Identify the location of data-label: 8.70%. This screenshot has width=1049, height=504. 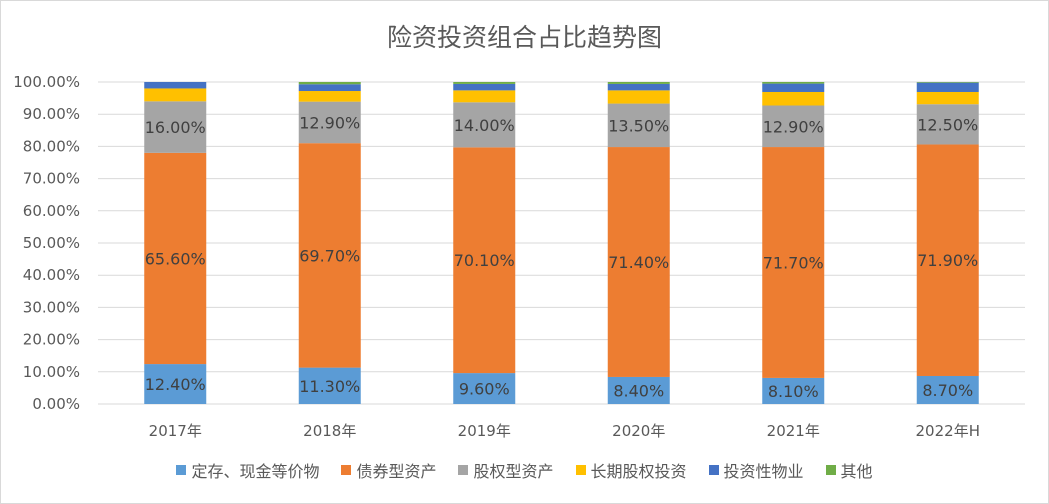
(947, 390).